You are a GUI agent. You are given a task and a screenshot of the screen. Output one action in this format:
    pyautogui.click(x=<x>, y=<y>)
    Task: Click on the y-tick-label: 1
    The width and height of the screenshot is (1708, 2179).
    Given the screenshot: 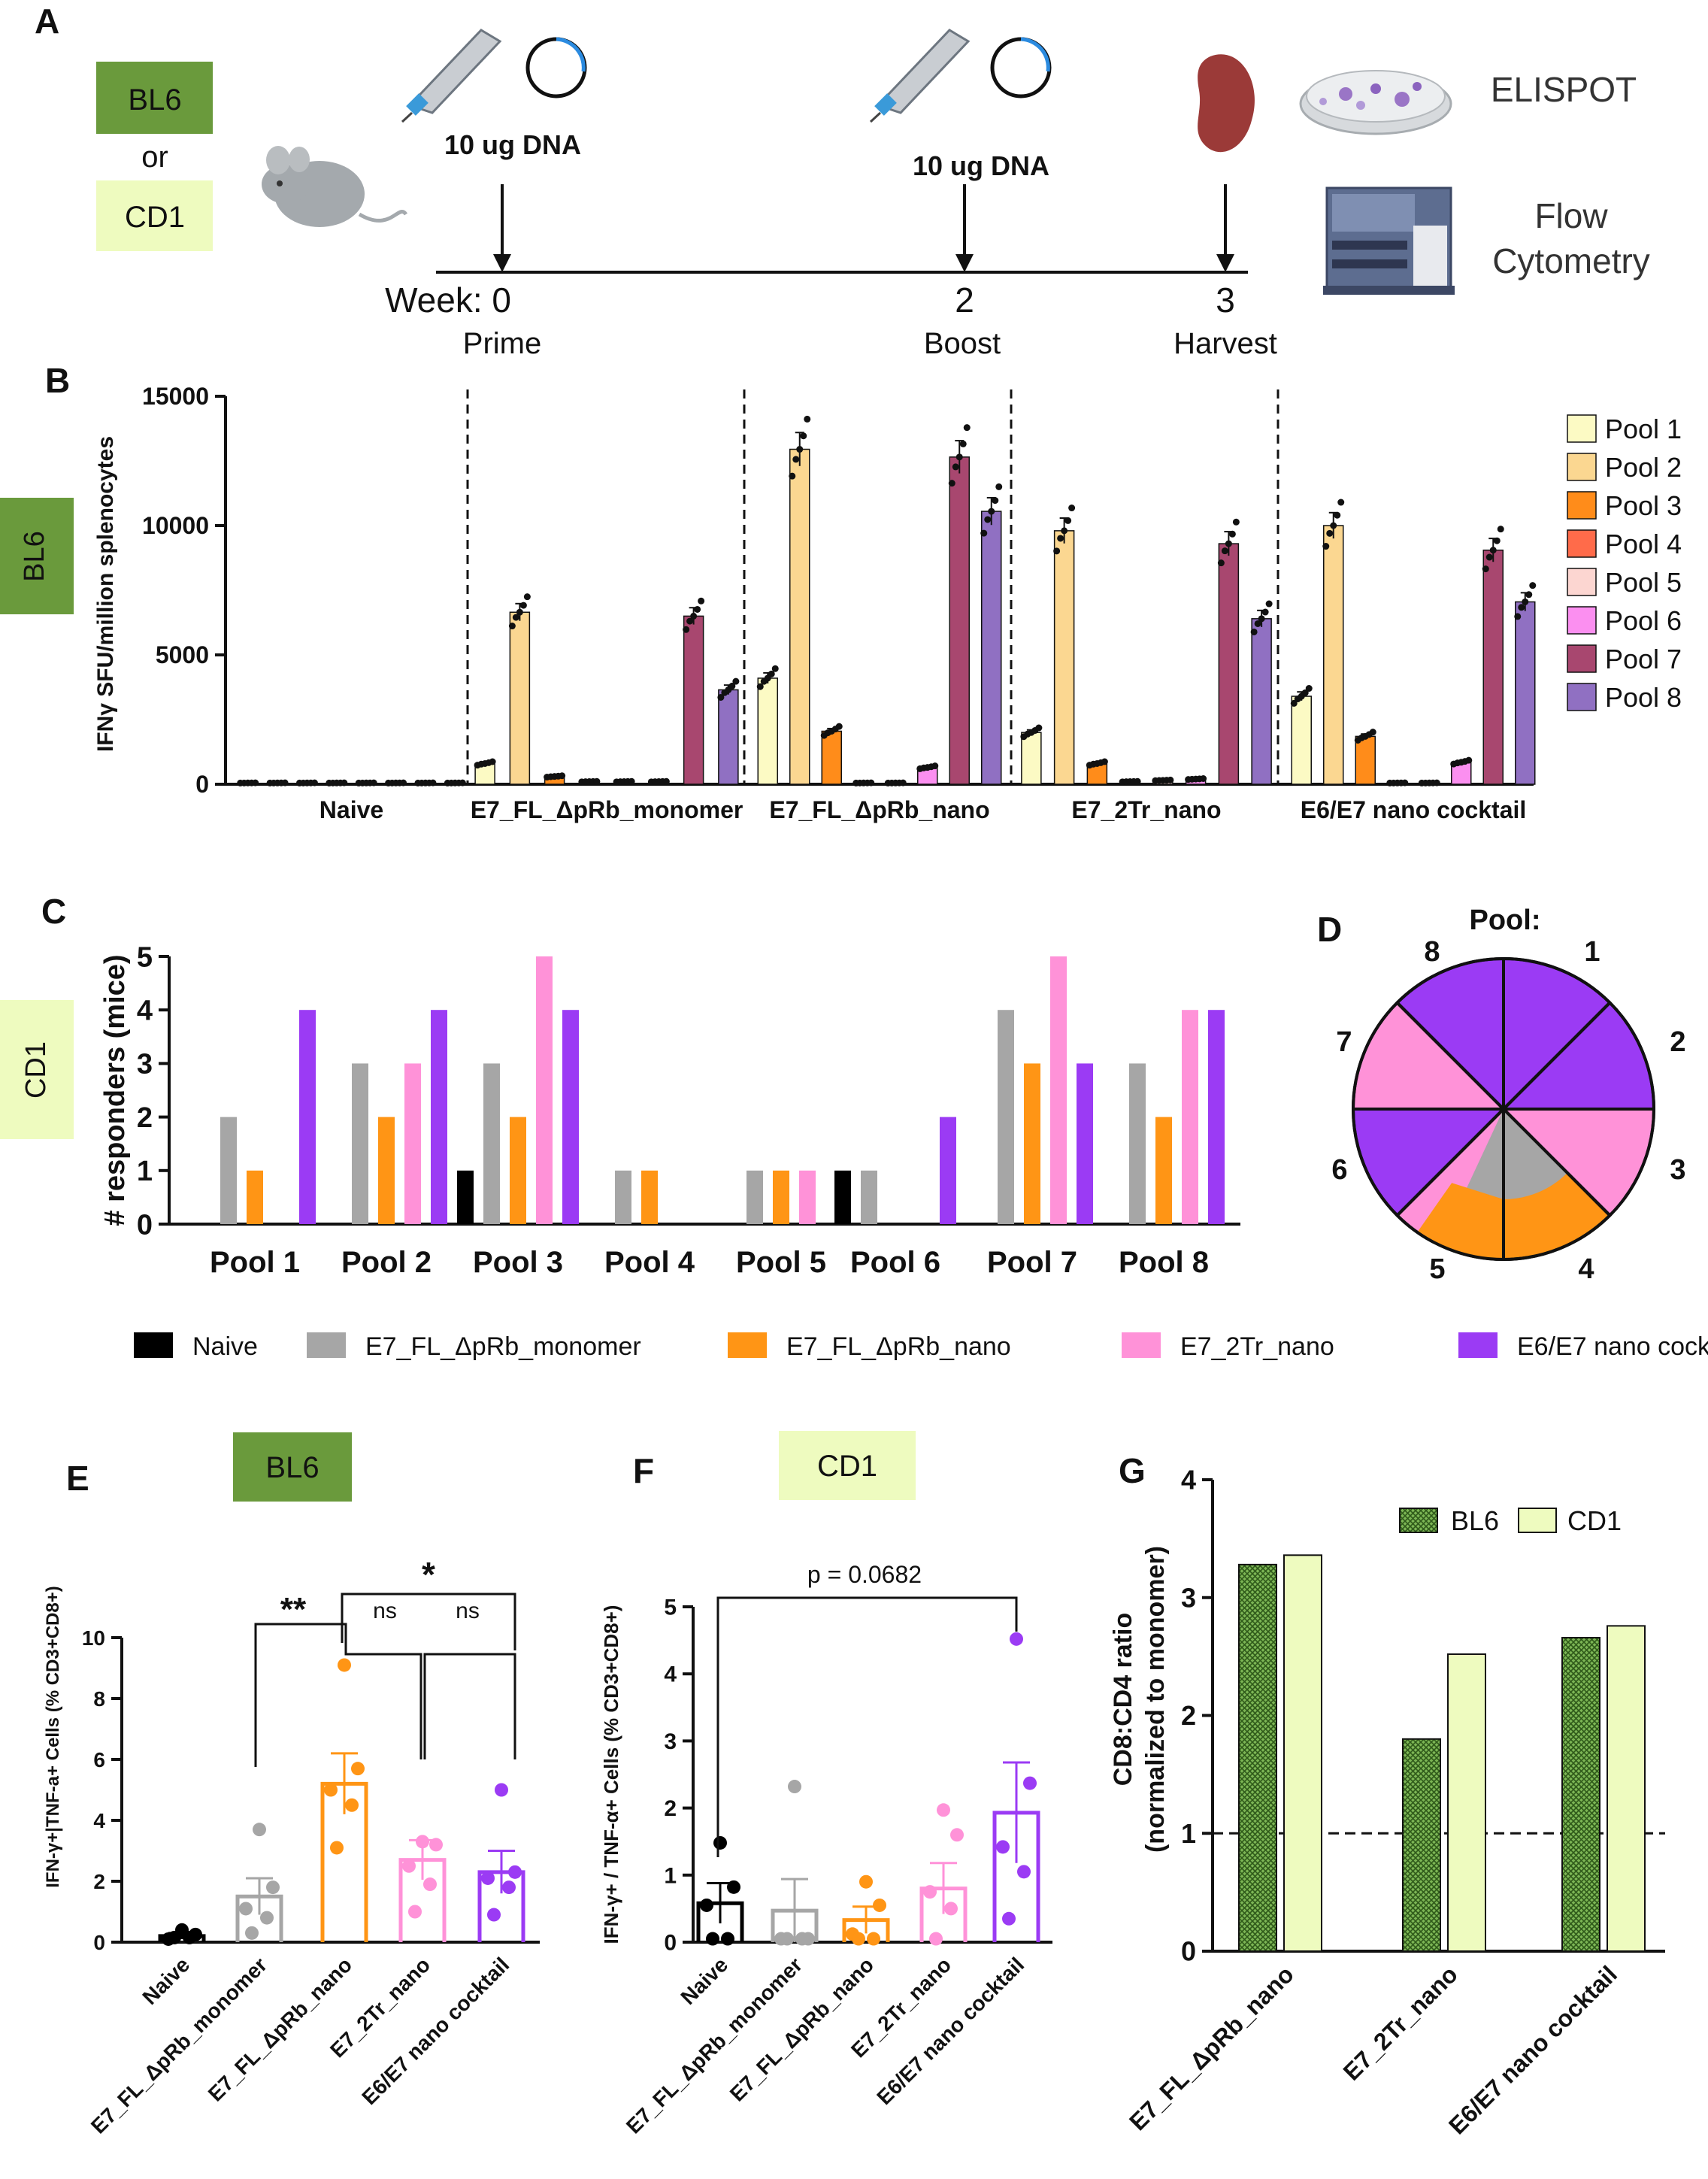 What is the action you would take?
    pyautogui.click(x=145, y=1171)
    